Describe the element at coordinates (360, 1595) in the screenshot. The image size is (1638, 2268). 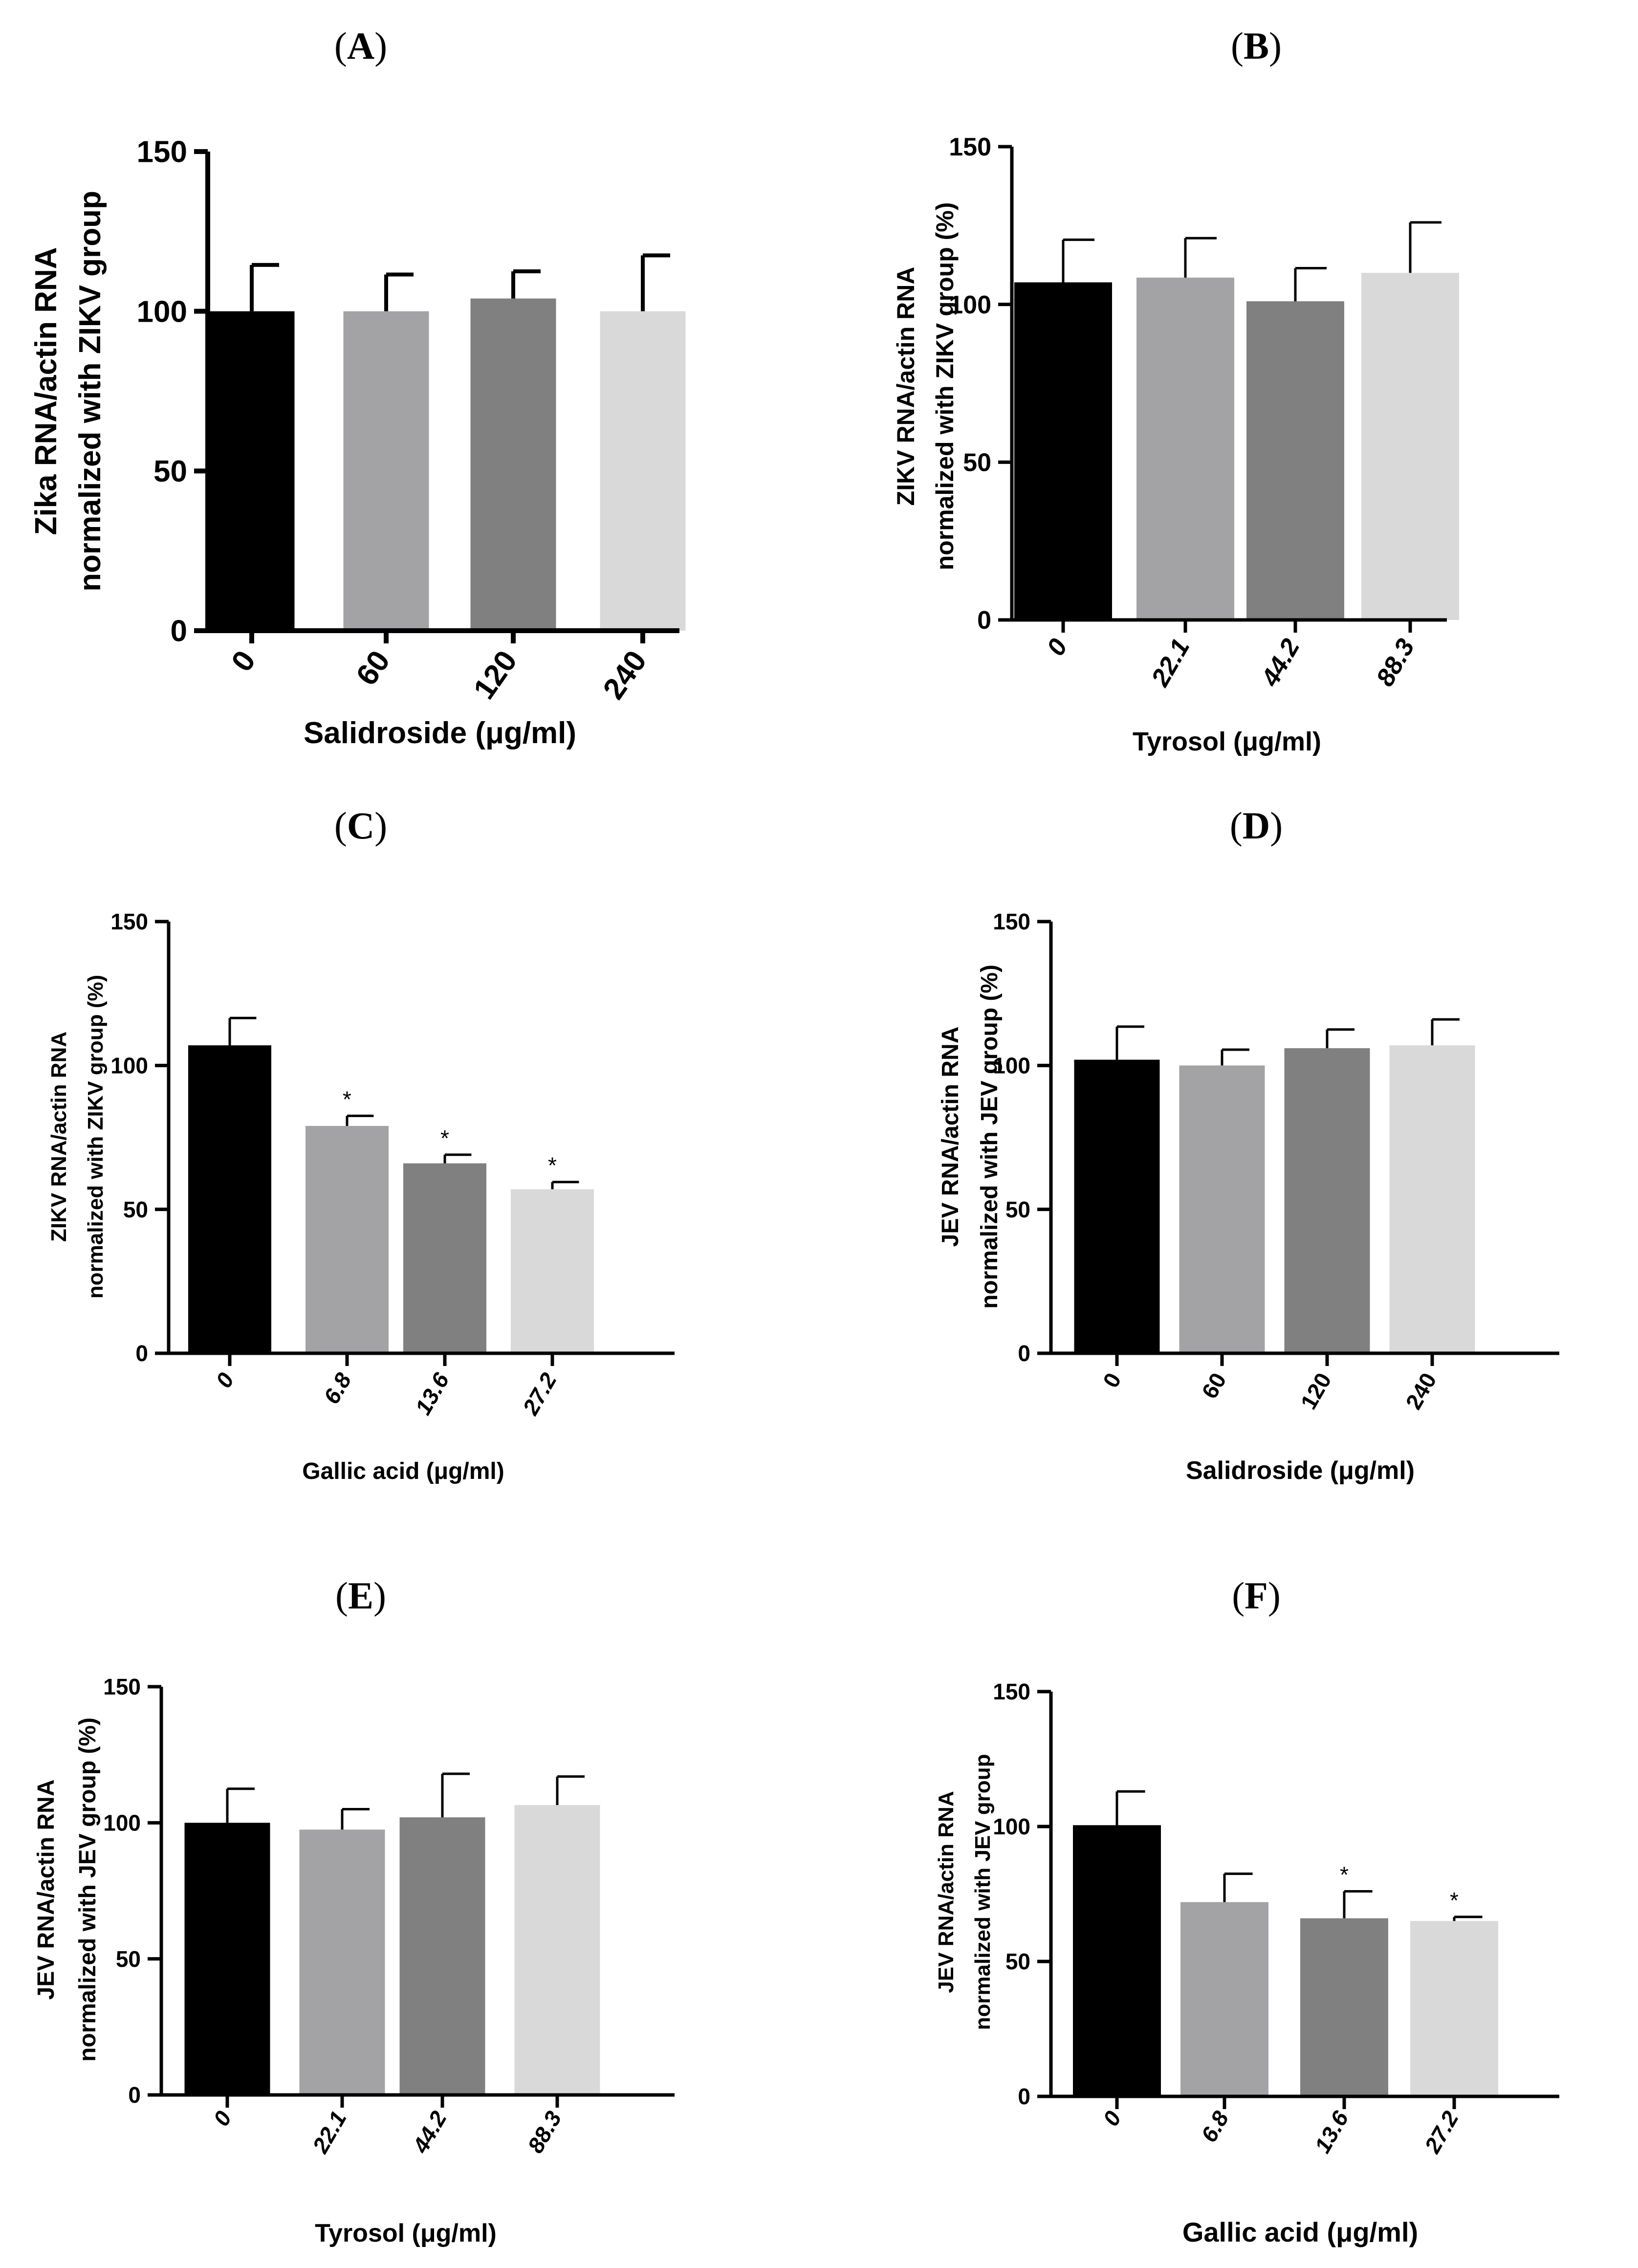
I see `panel-label: (E)` at that location.